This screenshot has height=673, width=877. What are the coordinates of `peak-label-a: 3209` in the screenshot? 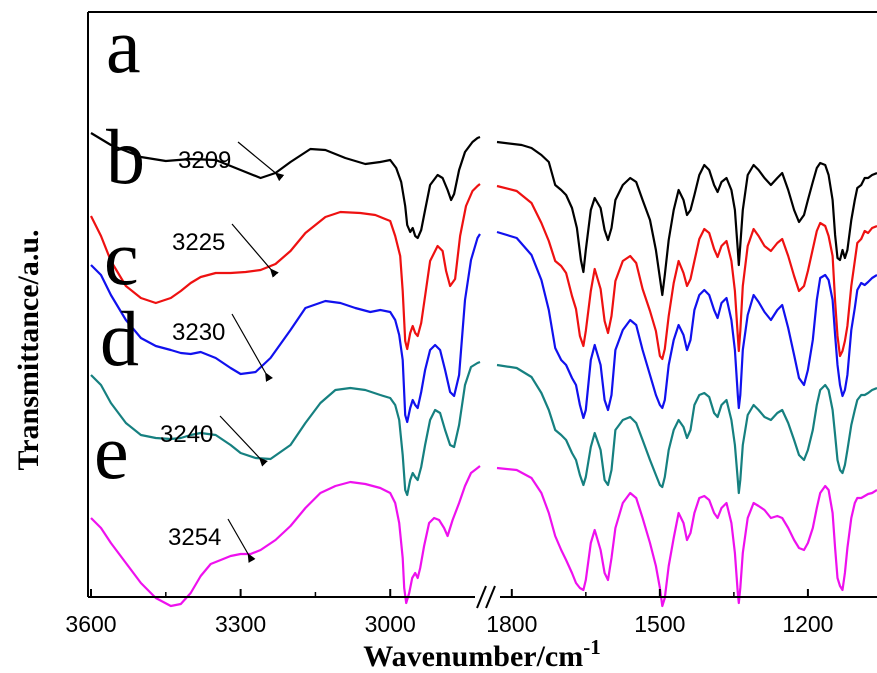 It's located at (204, 160).